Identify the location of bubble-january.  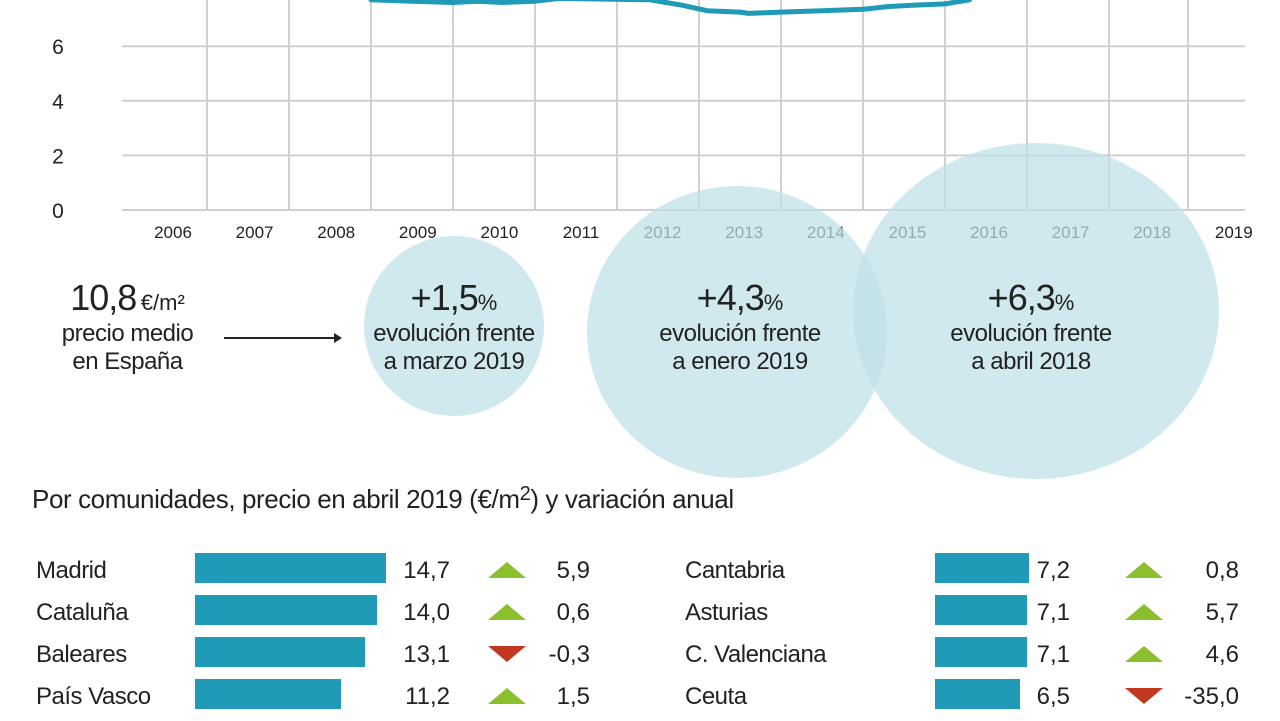
(737, 332).